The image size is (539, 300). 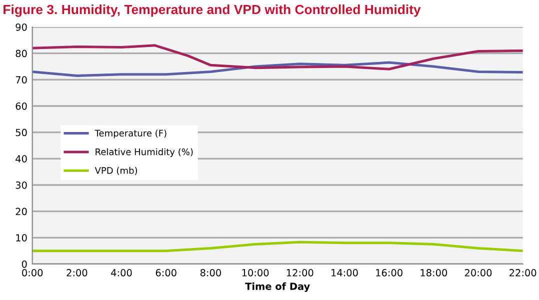 What do you see at coordinates (434, 272) in the screenshot?
I see `x-tick-label: 18:00` at bounding box center [434, 272].